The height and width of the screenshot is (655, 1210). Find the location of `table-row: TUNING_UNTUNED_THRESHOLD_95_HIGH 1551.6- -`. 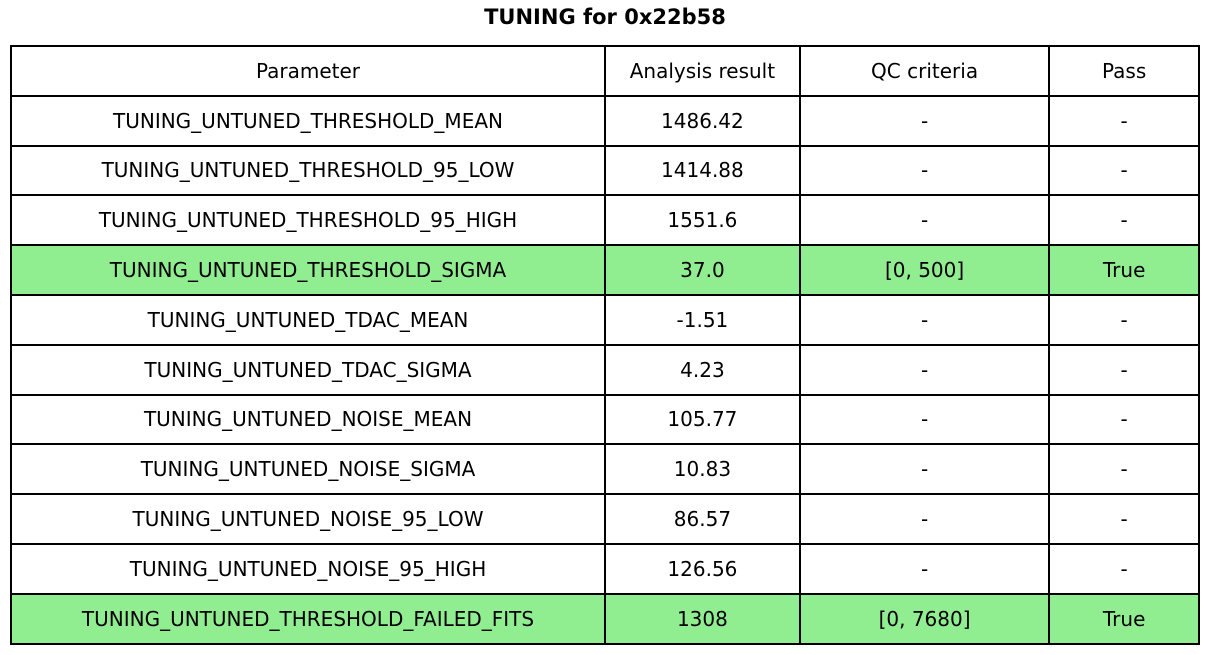

table-row: TUNING_UNTUNED_THRESHOLD_95_HIGH 1551.6- - is located at coordinates (605, 220).